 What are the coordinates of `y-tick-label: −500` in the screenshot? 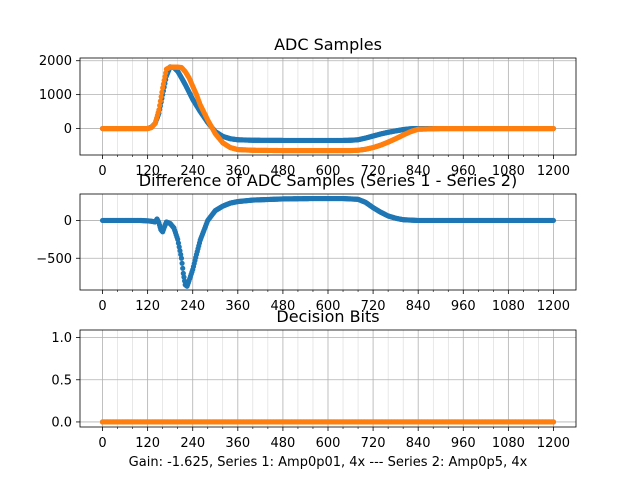 It's located at (54, 259).